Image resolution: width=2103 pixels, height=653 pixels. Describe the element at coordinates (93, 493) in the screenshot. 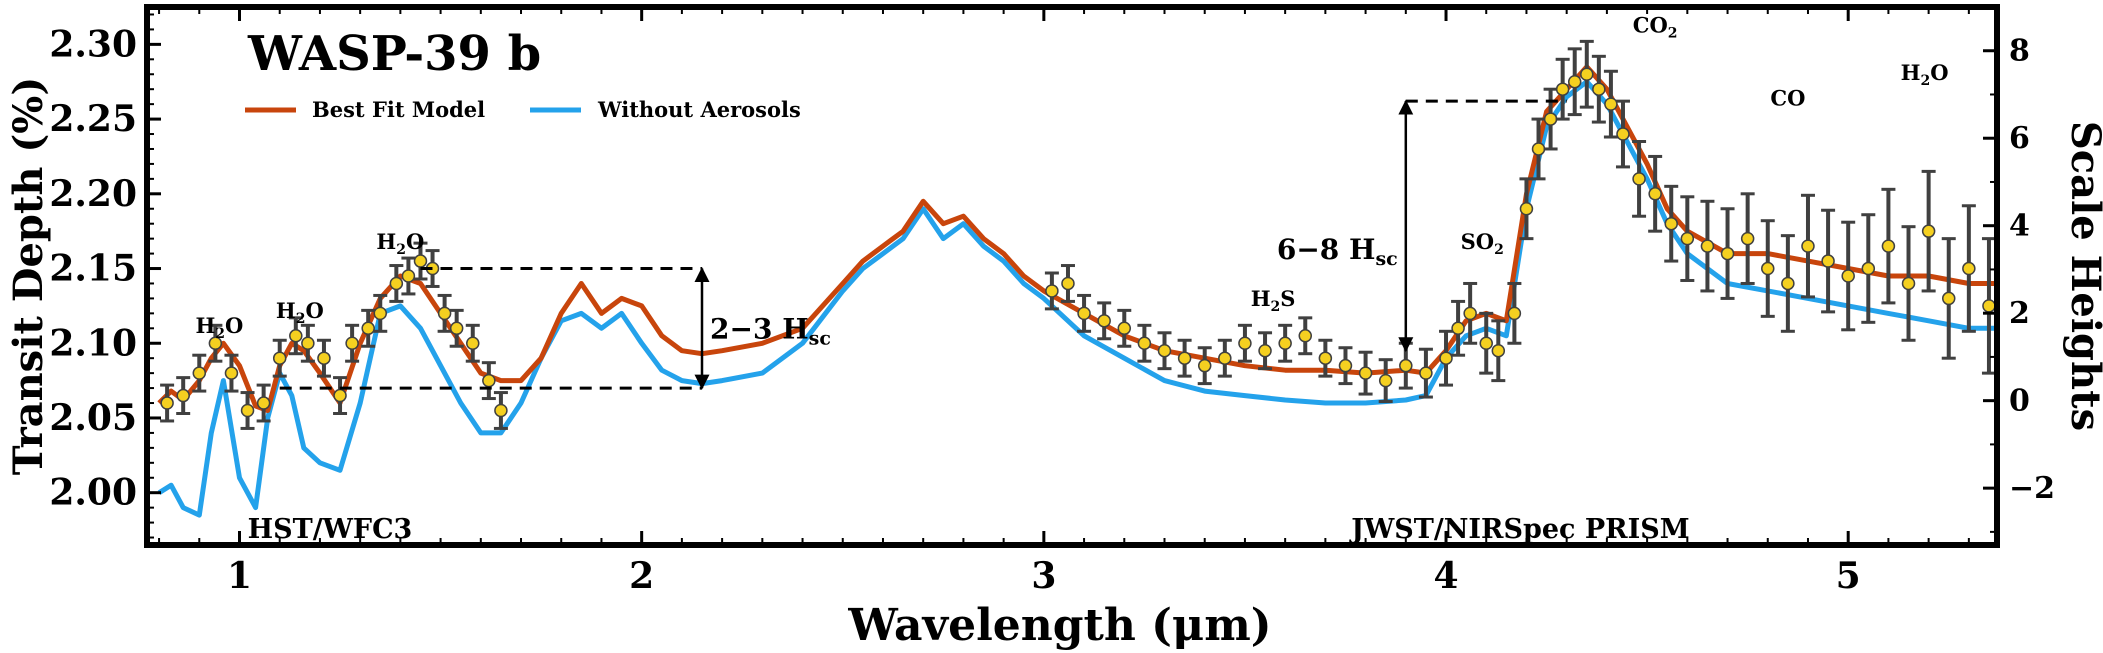

I see `y-tick-label: 2.00` at that location.